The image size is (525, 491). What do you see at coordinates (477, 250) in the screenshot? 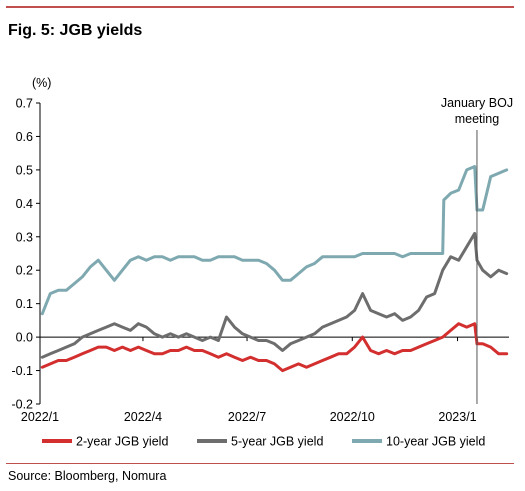
I see `annotation: January BOJ meeting` at bounding box center [477, 250].